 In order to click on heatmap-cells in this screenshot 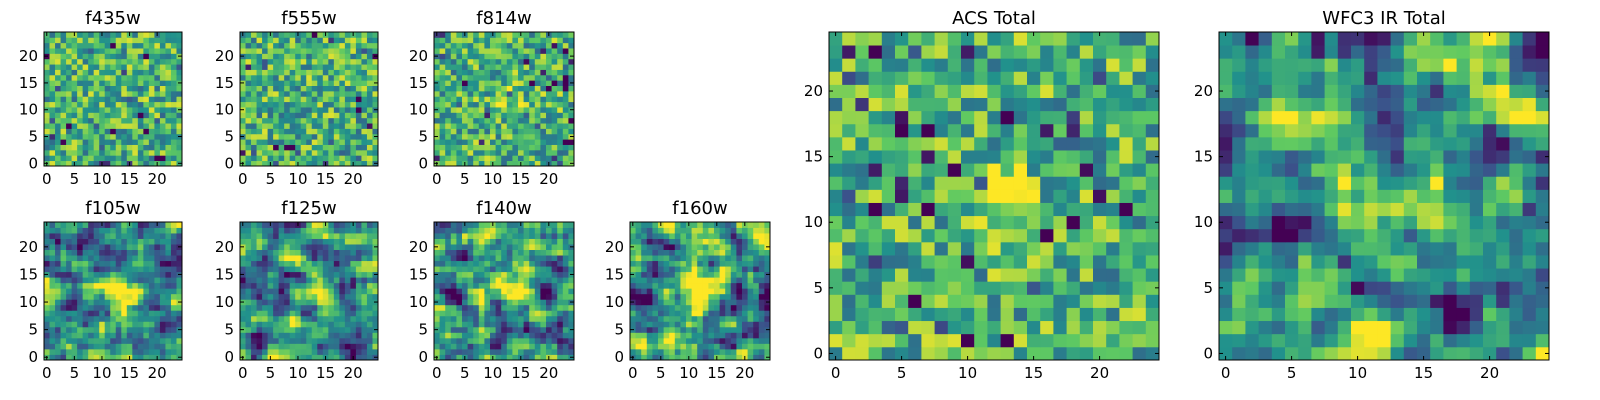, I will do `click(309, 291)`.